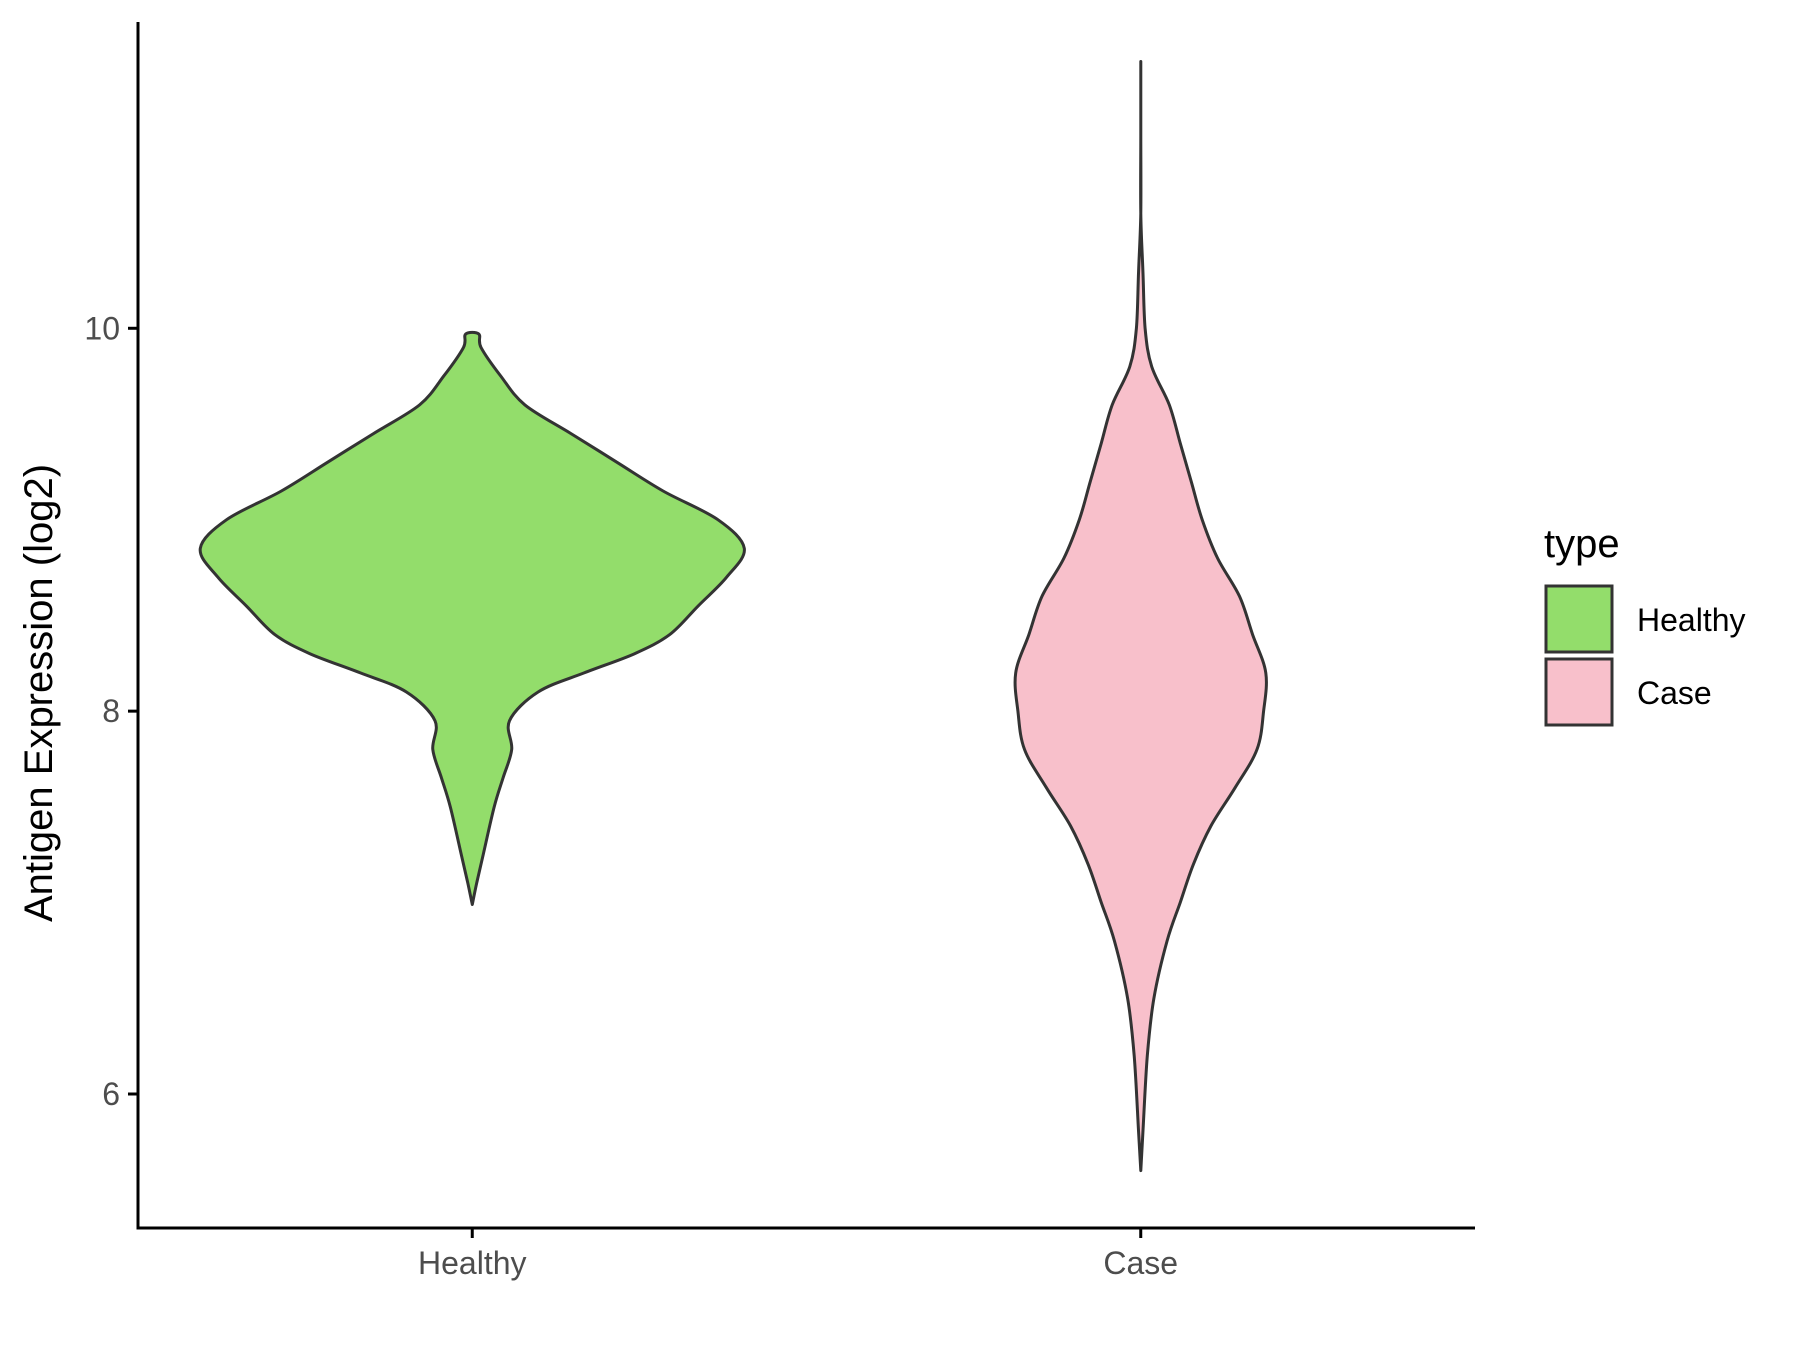 Image resolution: width=1800 pixels, height=1350 pixels. What do you see at coordinates (1140, 1263) in the screenshot?
I see `x-tick-label: Case` at bounding box center [1140, 1263].